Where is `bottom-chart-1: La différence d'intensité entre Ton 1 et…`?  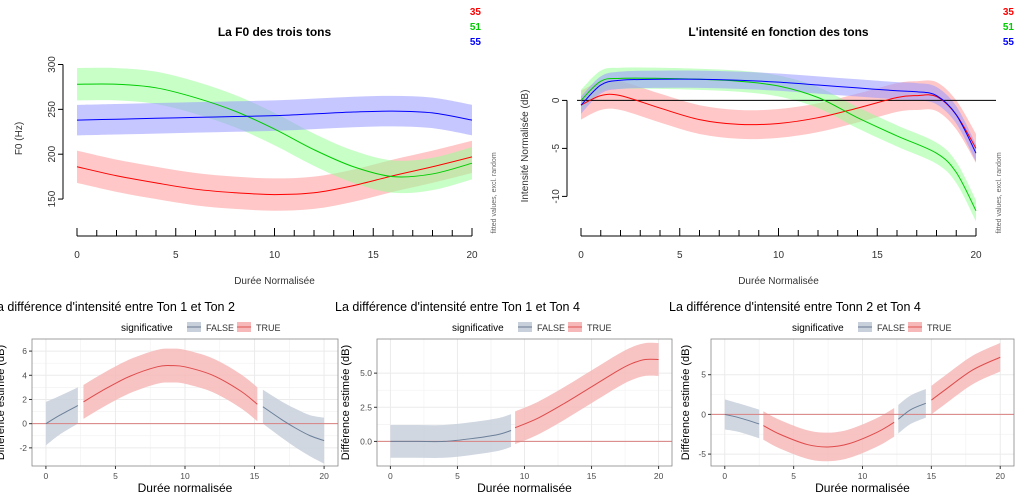
bottom-chart-1: La différence d'intensité entre Ton 1 et… is located at coordinates (169, 397).